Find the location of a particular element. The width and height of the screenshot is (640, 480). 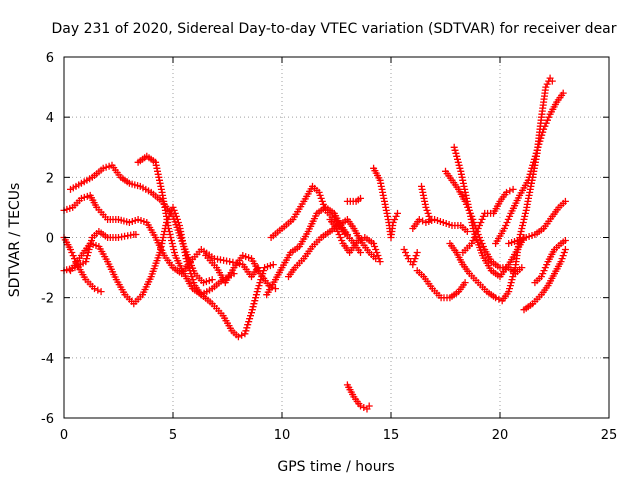

y-tick-label: -6 is located at coordinates (47, 419).